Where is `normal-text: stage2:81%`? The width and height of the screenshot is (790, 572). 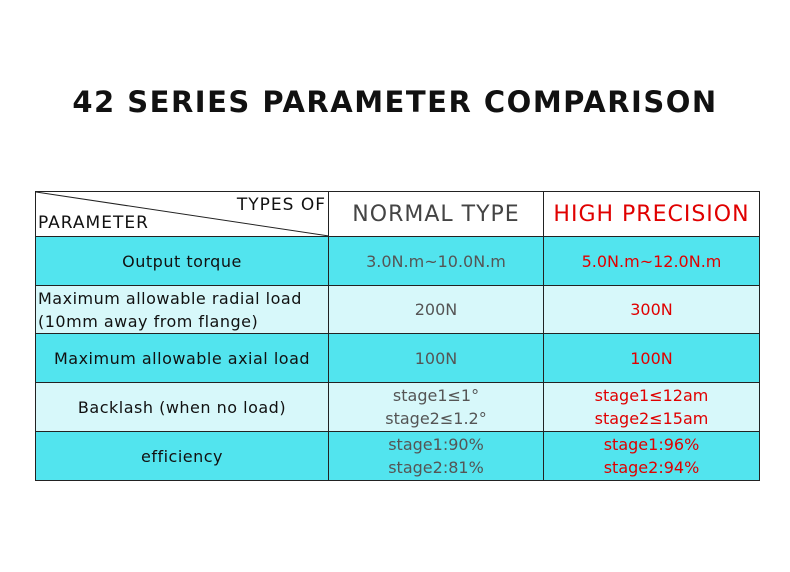 normal-text: stage2:81% is located at coordinates (436, 467).